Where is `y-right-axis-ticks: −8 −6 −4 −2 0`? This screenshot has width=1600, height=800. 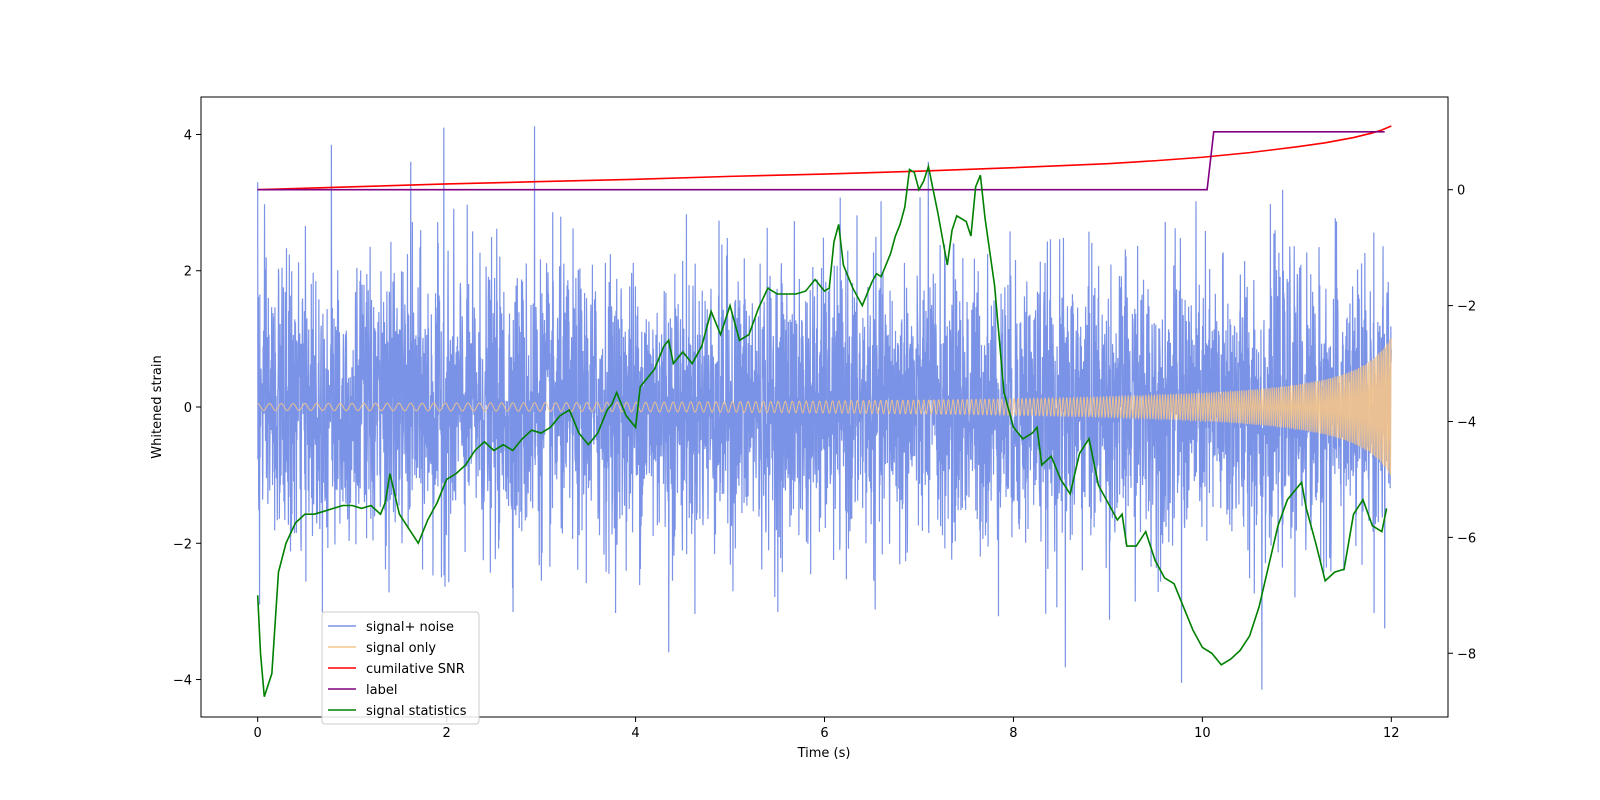
y-right-axis-ticks: −8 −6 −4 −2 0 is located at coordinates (1462, 423).